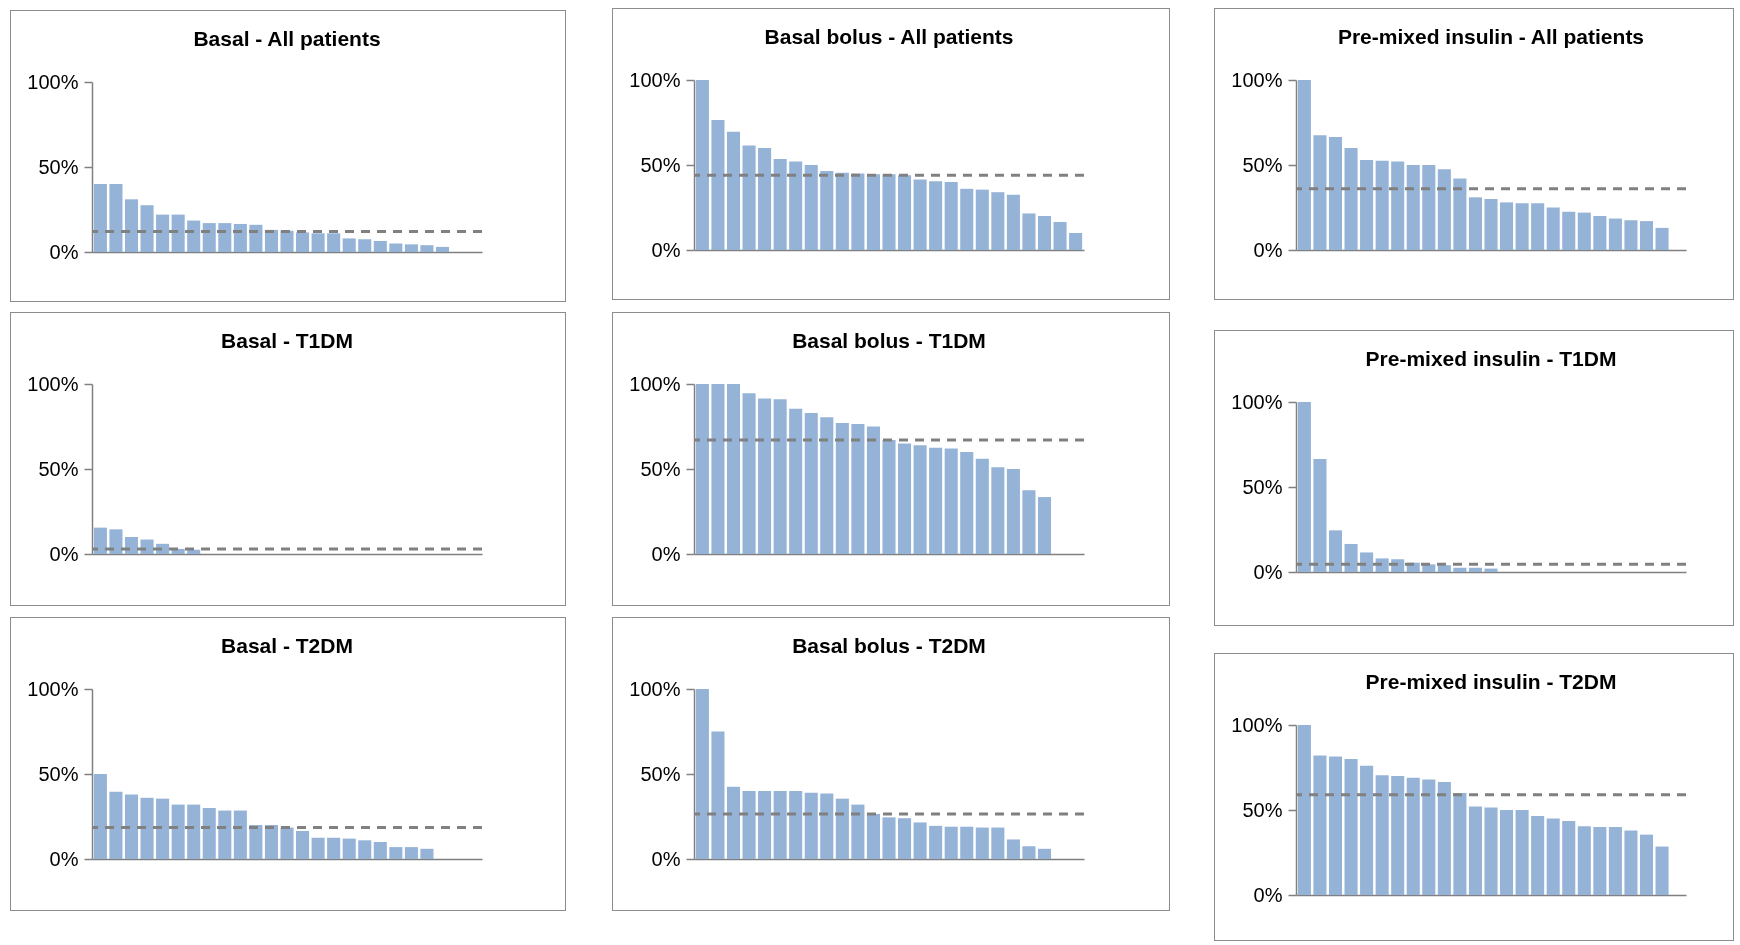 The height and width of the screenshot is (945, 1740). Describe the element at coordinates (889, 645) in the screenshot. I see `chart-title: Basal bolus - T2DM` at that location.